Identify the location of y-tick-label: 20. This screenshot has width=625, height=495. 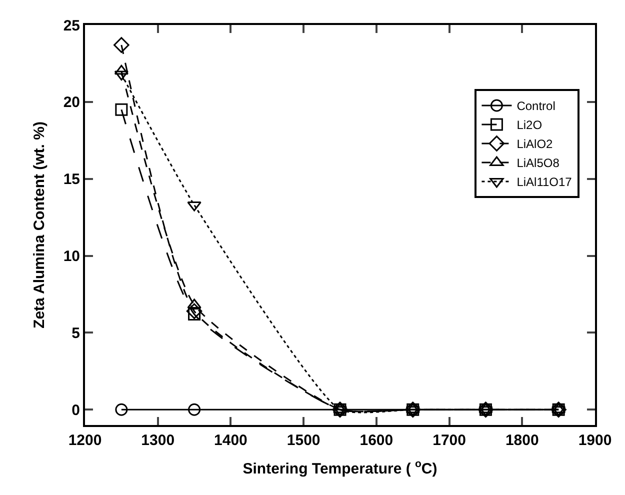
(71, 103).